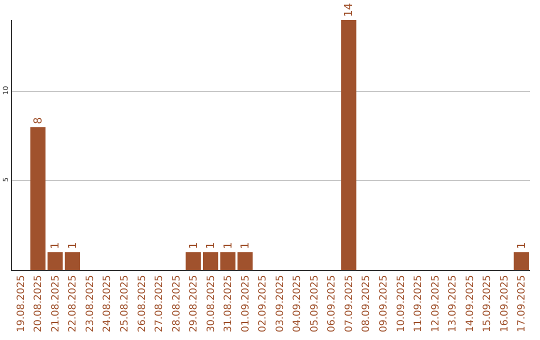 This screenshot has width=540, height=340. What do you see at coordinates (401, 303) in the screenshot?
I see `x-tick-label: 10.09.2025` at bounding box center [401, 303].